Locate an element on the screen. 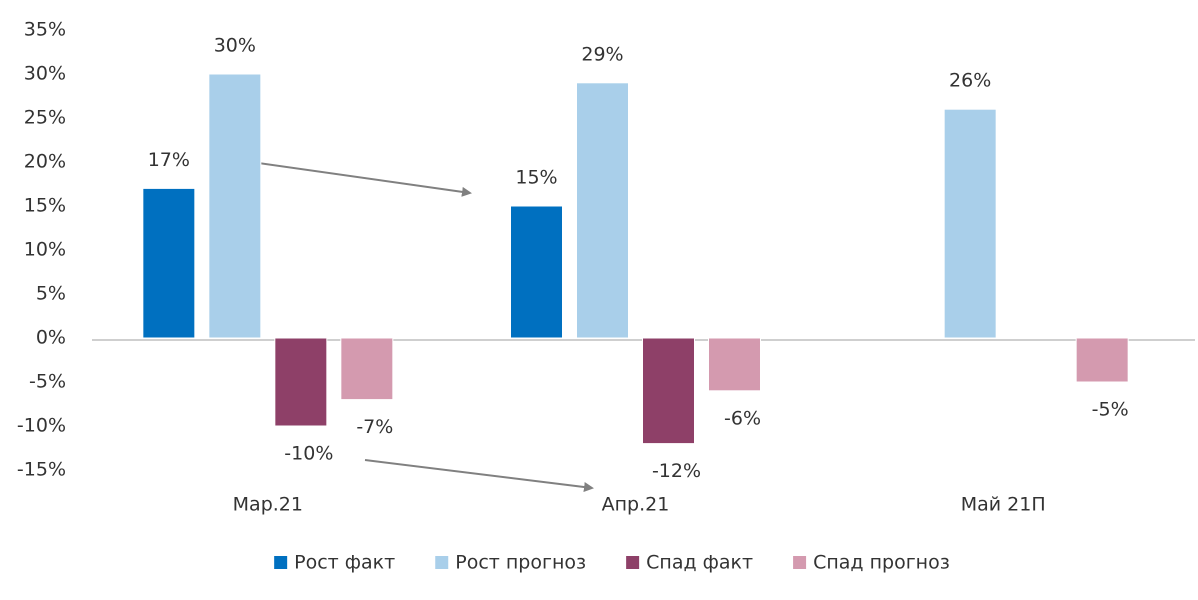  x-tick-label: Мар.21 is located at coordinates (268, 505).